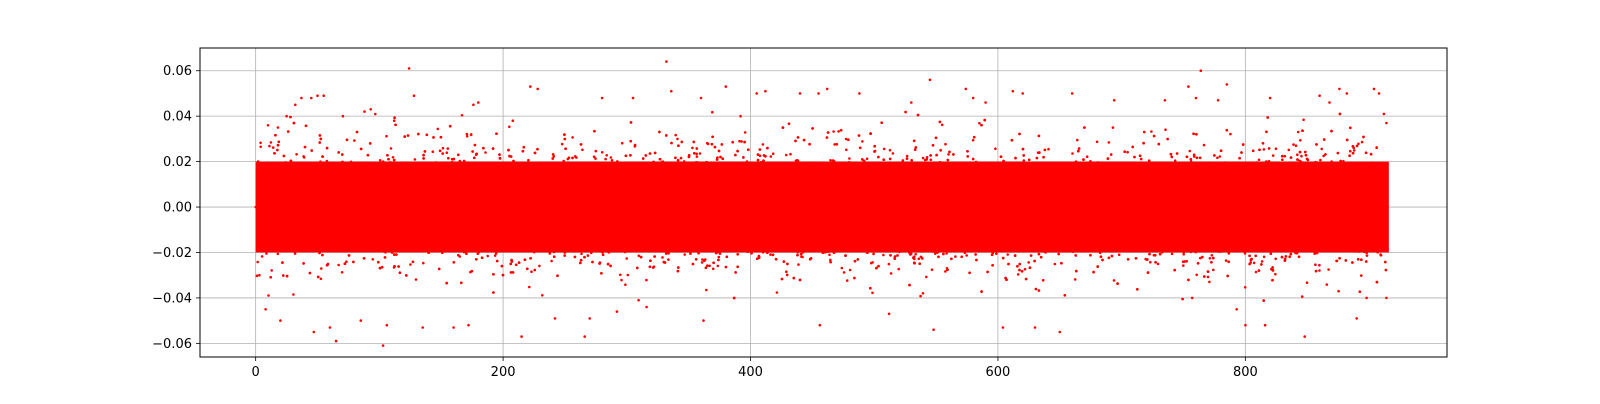 This screenshot has width=1600, height=404. I want to click on x-tick-label: 0, so click(256, 372).